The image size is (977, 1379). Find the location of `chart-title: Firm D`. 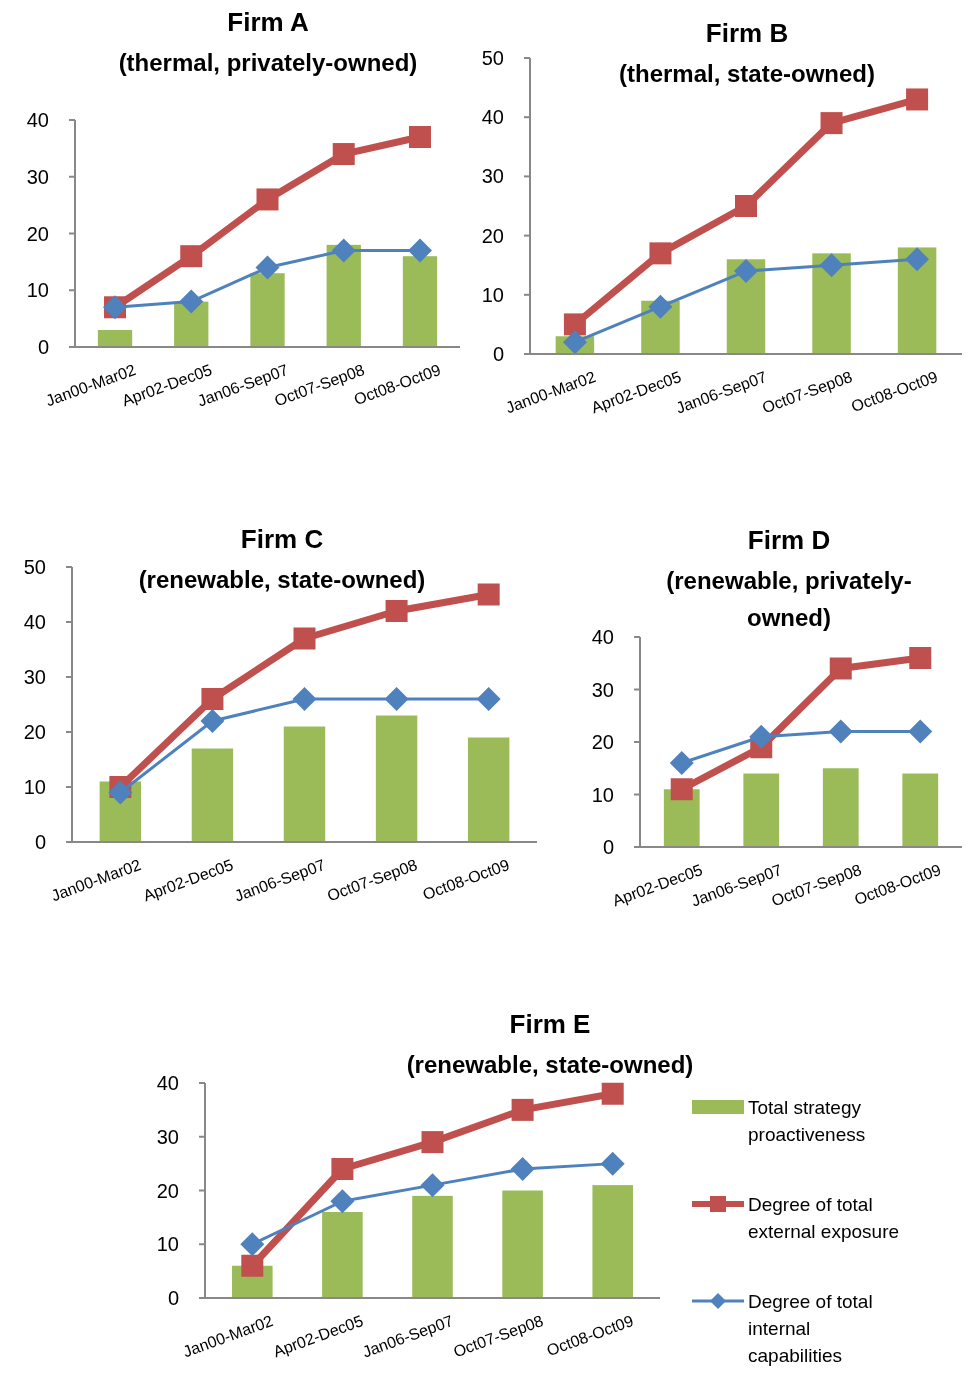

chart-title: Firm D is located at coordinates (789, 540).